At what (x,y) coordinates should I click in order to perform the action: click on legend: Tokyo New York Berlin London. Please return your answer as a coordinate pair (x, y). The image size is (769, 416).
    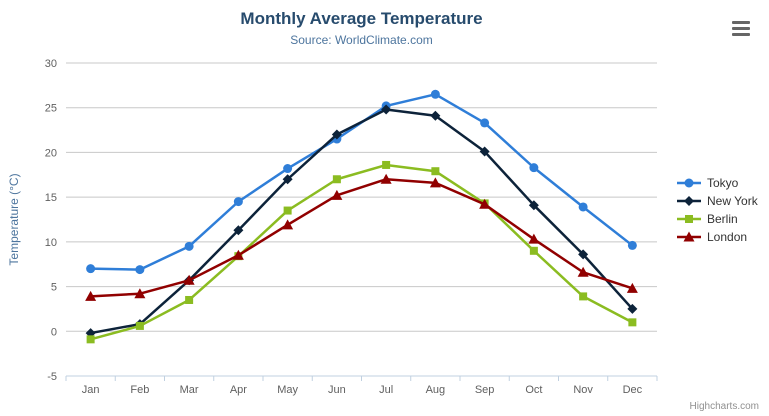
    Looking at the image, I should click on (717, 210).